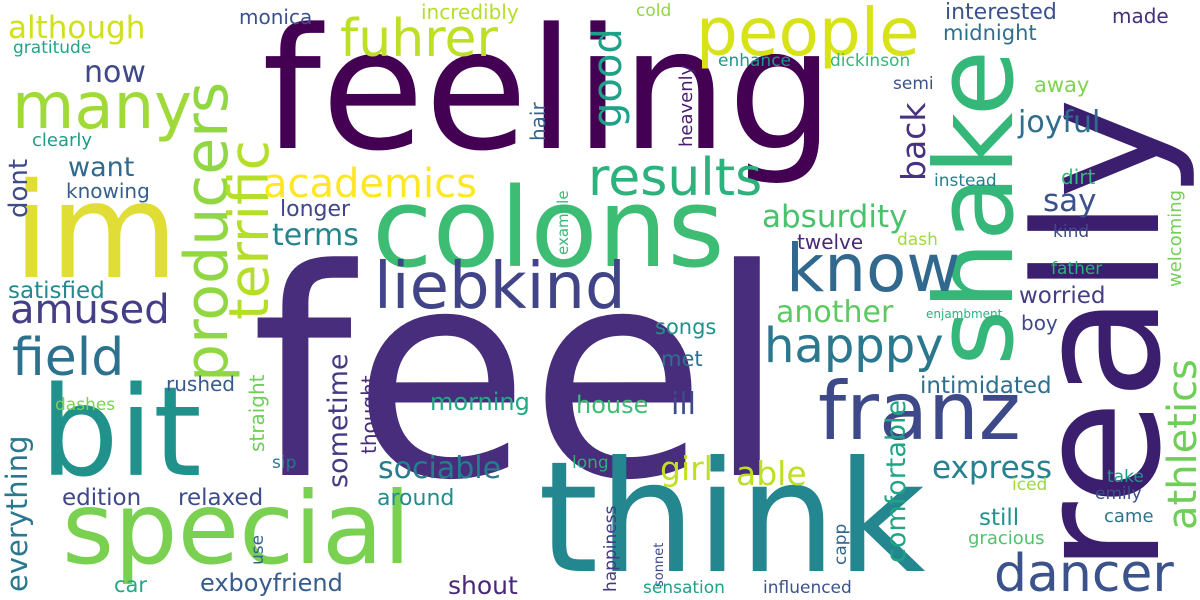 Image resolution: width=1200 pixels, height=600 pixels. I want to click on word-instead: instead, so click(965, 181).